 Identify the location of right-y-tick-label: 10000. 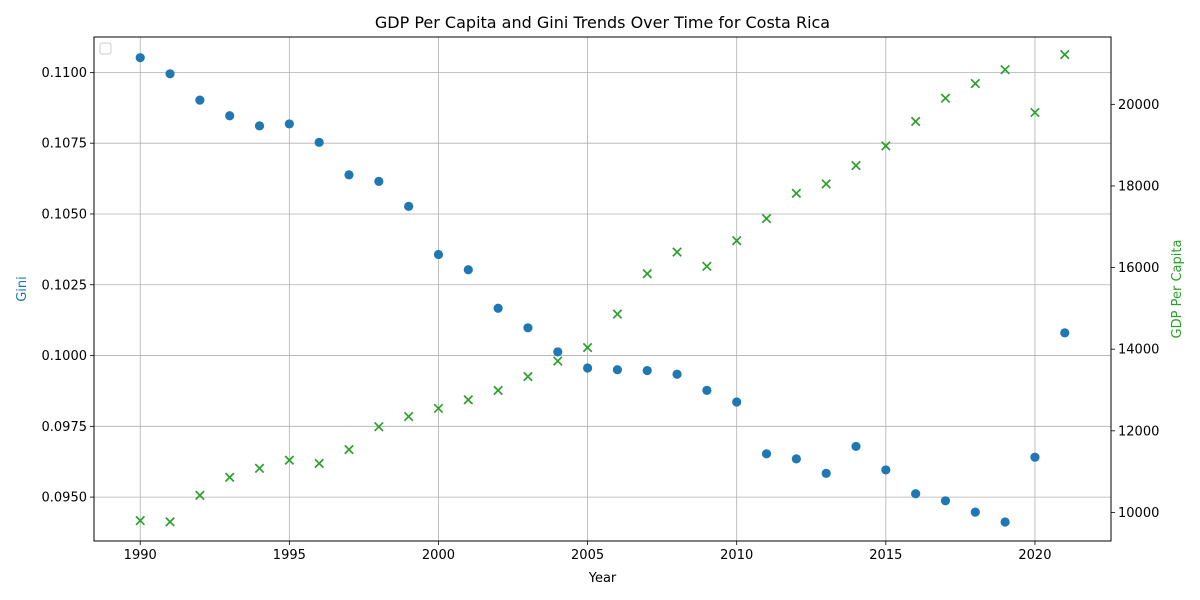
(1138, 513).